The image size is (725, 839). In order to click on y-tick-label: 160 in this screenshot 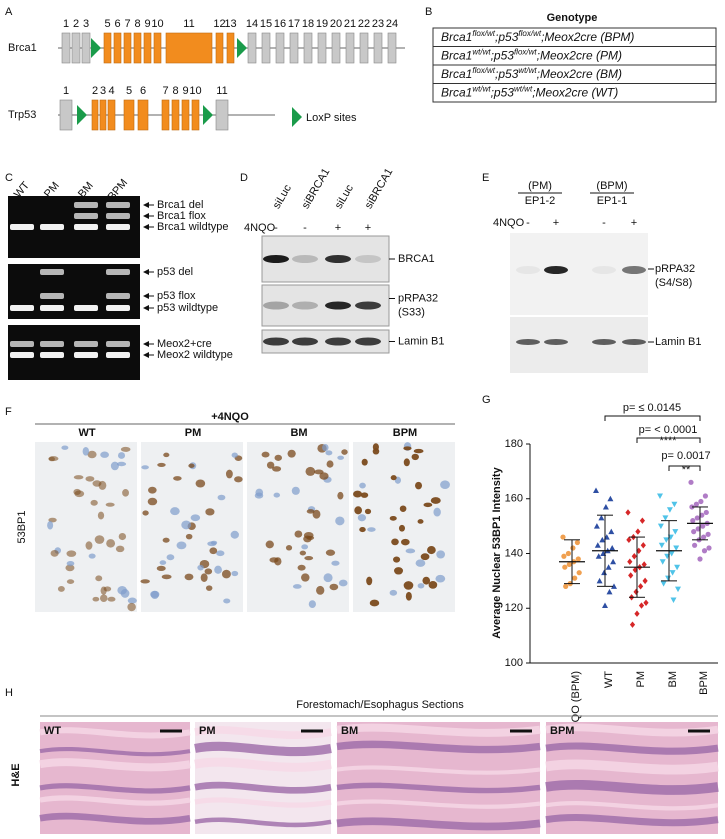, I will do `click(514, 499)`.